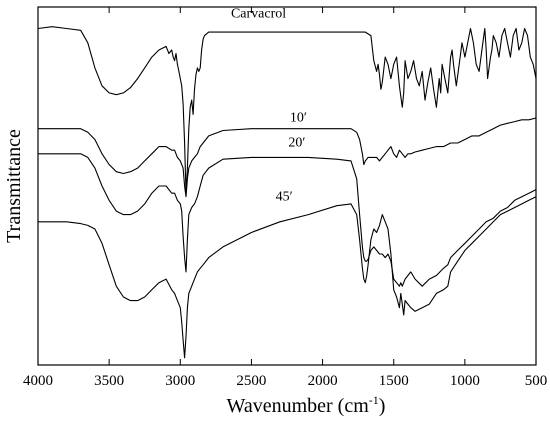  I want to click on x-axis-title-main: Wavenumber (cm, so click(298, 406).